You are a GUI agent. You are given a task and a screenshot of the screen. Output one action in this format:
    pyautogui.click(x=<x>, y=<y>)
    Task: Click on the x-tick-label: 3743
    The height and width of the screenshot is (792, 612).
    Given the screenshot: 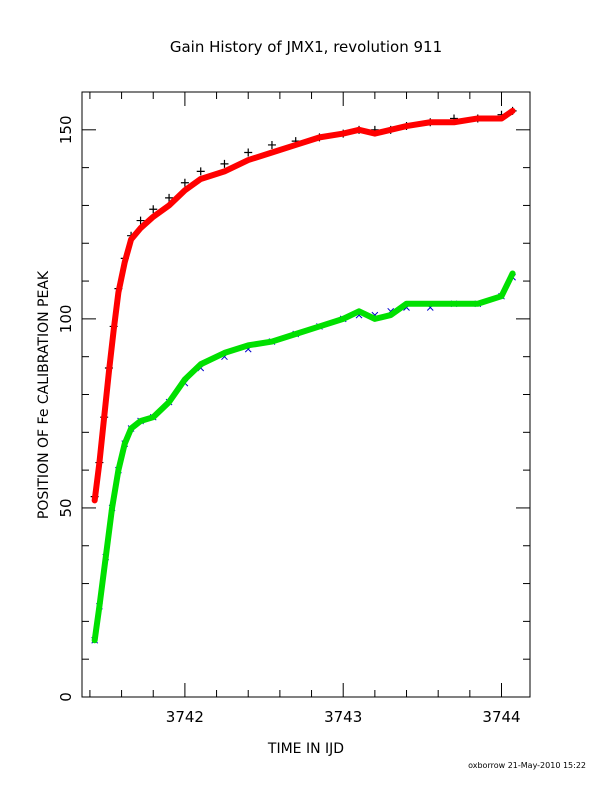 What is the action you would take?
    pyautogui.click(x=343, y=717)
    